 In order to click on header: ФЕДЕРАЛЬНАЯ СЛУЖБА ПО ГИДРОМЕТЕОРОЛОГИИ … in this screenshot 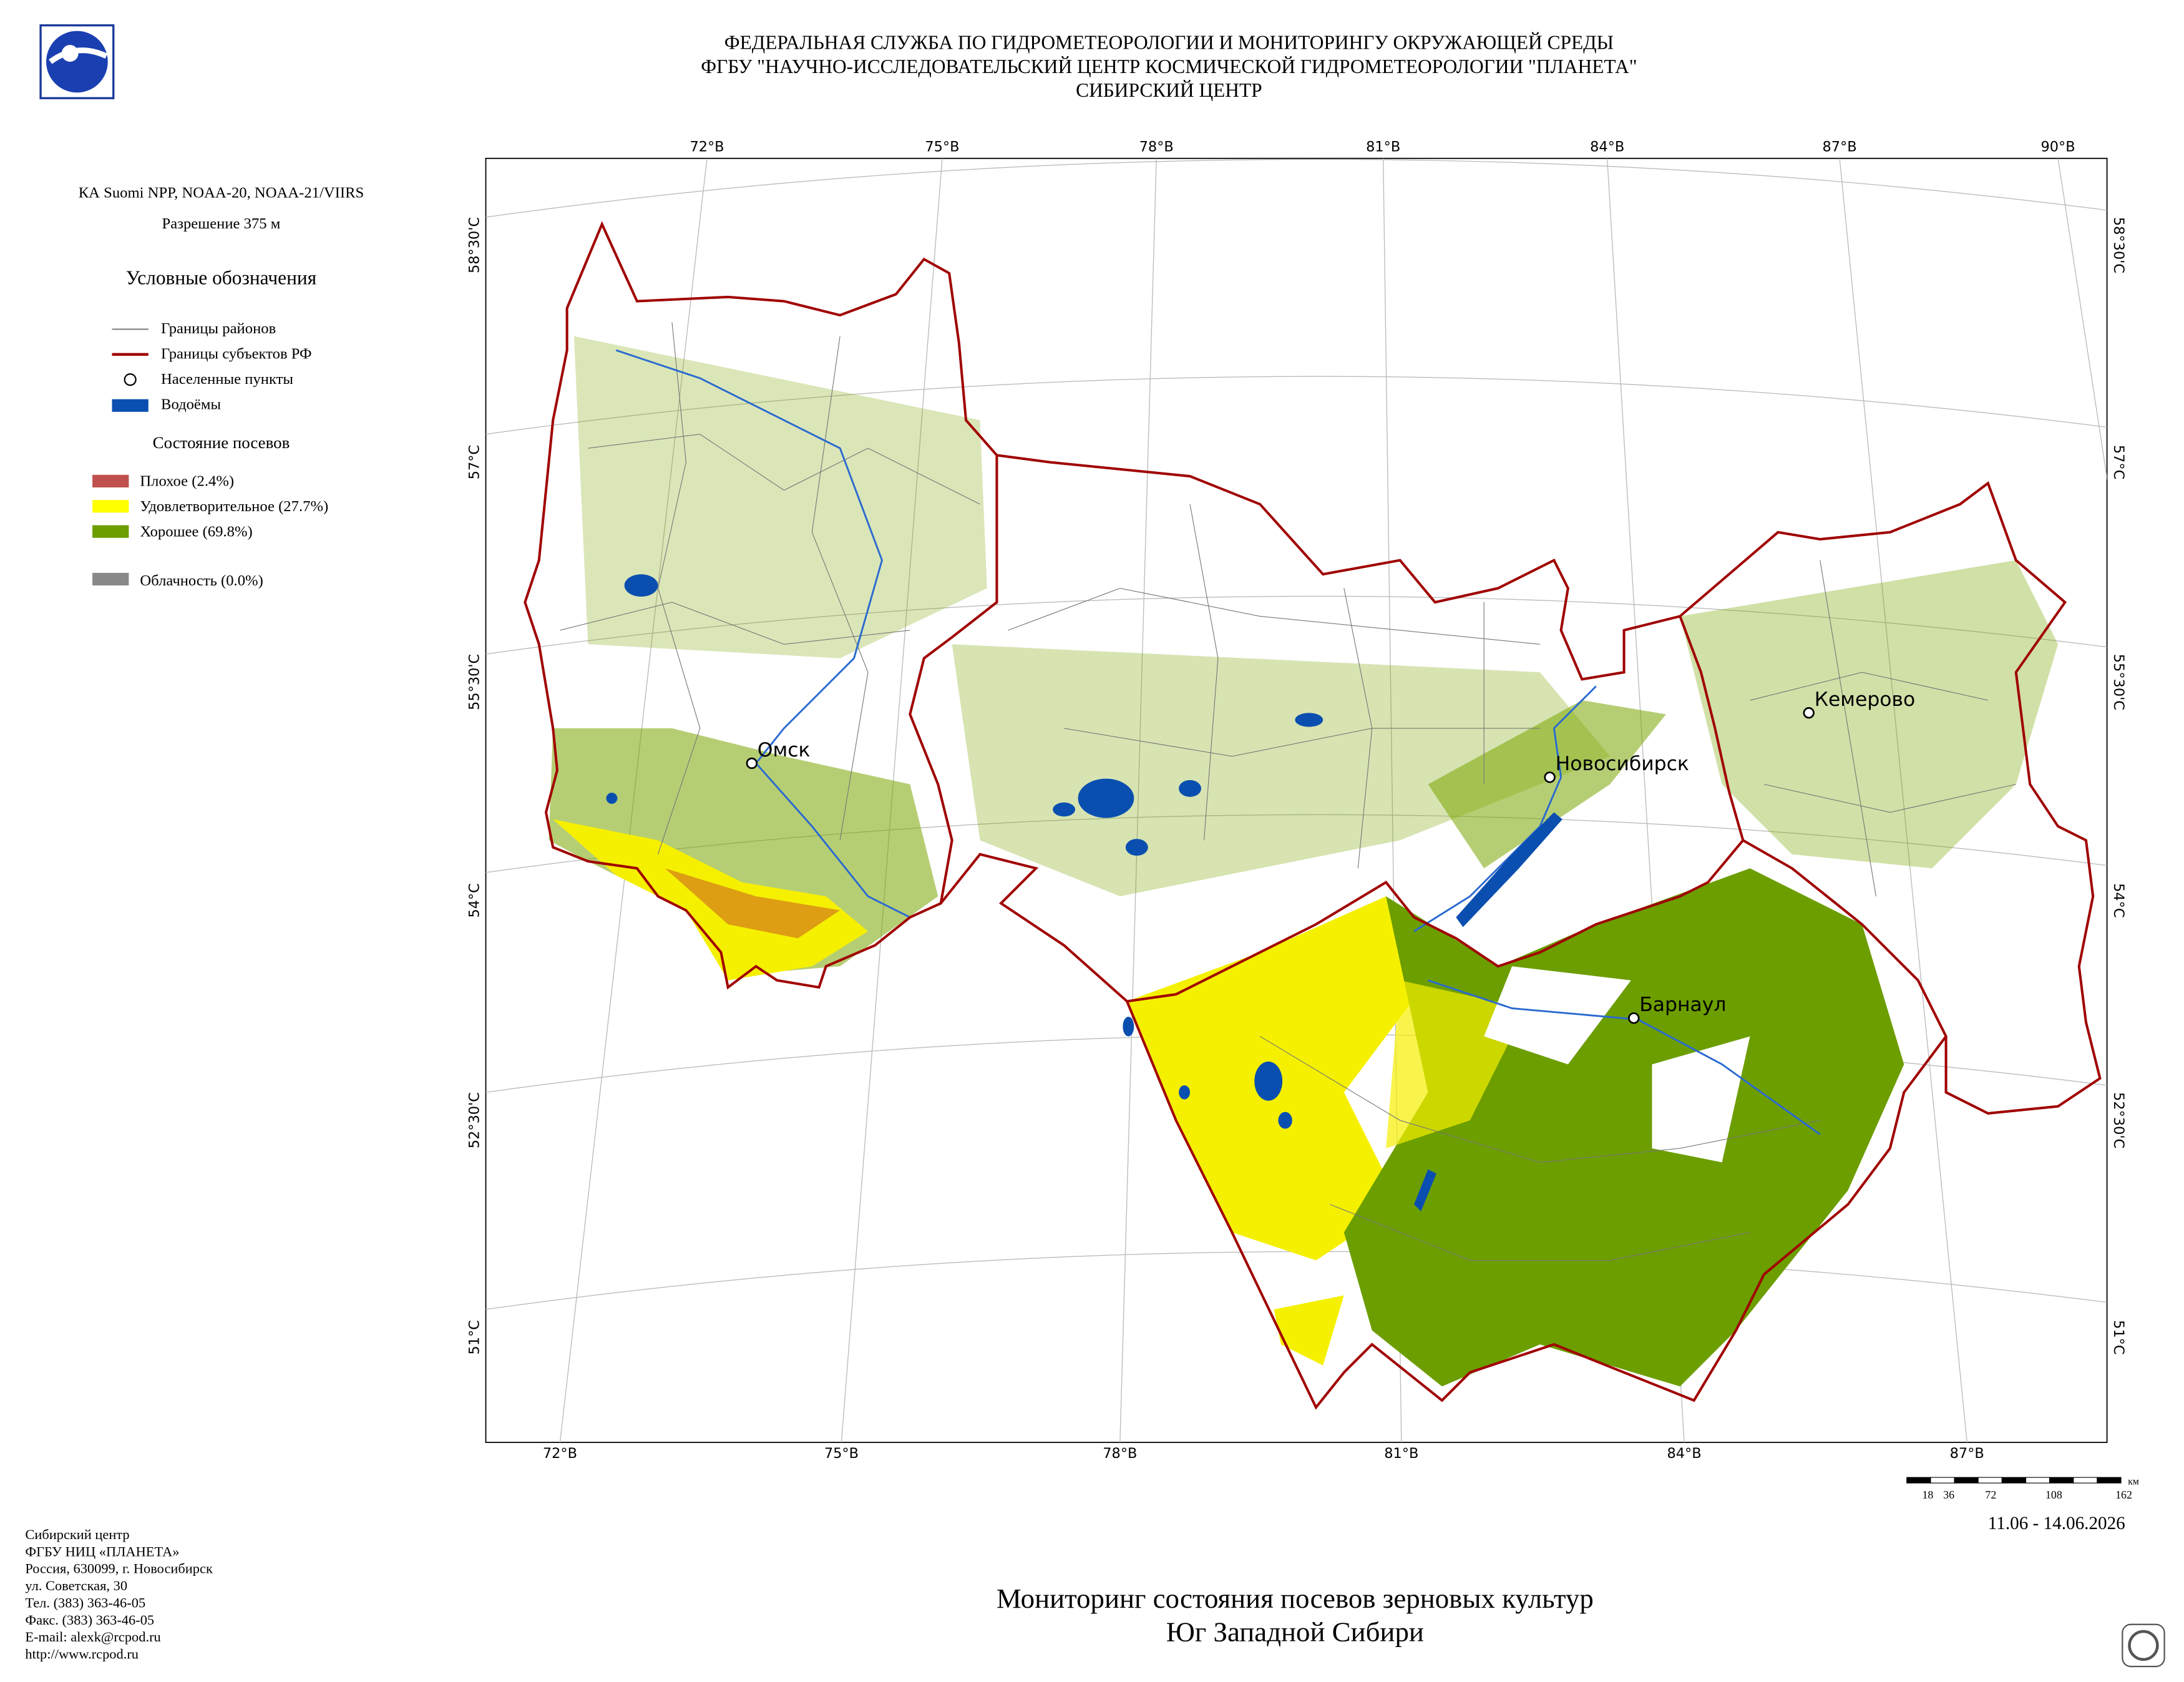, I will do `click(1169, 66)`.